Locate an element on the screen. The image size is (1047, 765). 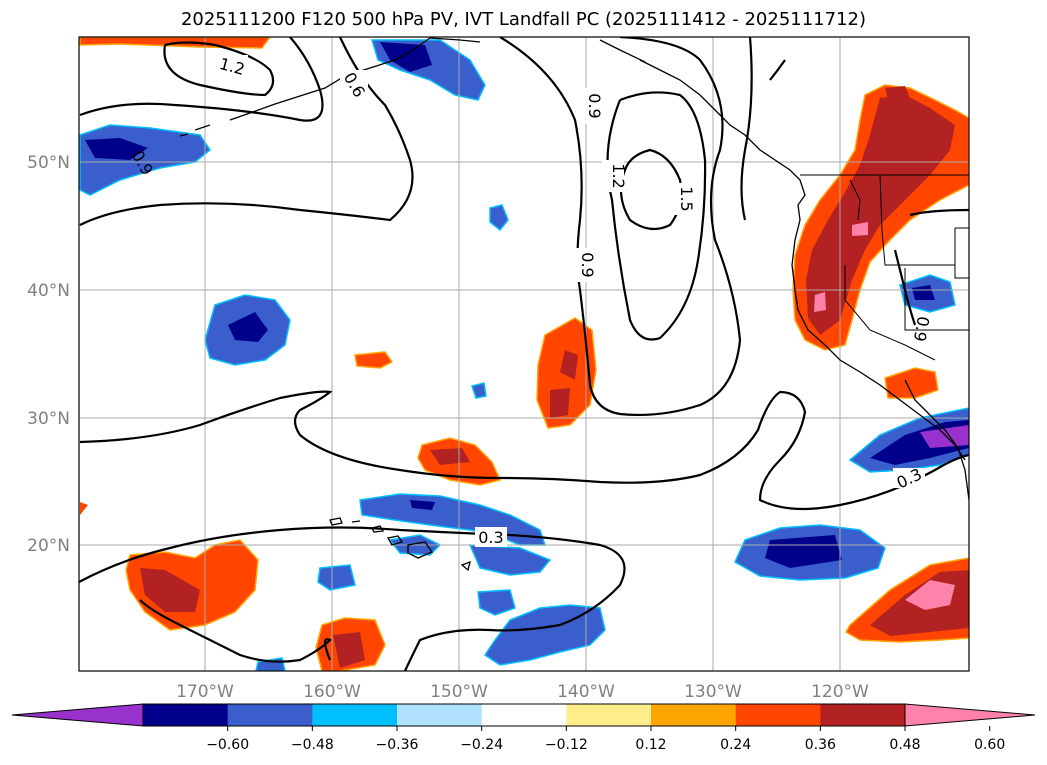
svg-text: 0.3 is located at coordinates (490, 537).